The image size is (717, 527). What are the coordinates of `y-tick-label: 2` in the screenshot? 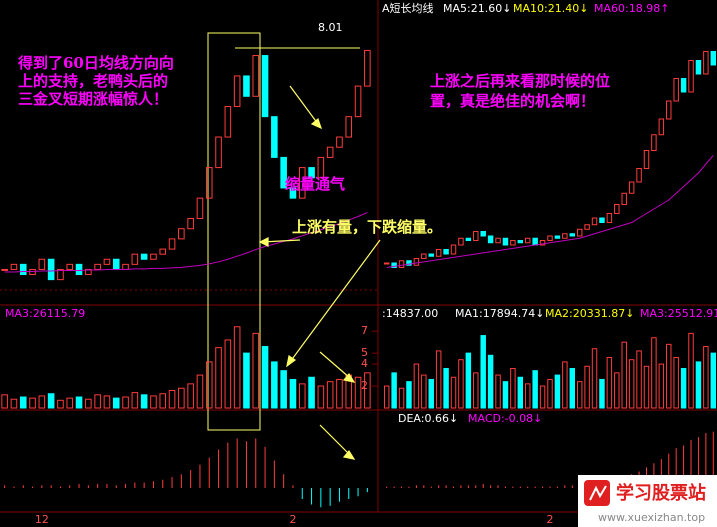 It's located at (364, 385).